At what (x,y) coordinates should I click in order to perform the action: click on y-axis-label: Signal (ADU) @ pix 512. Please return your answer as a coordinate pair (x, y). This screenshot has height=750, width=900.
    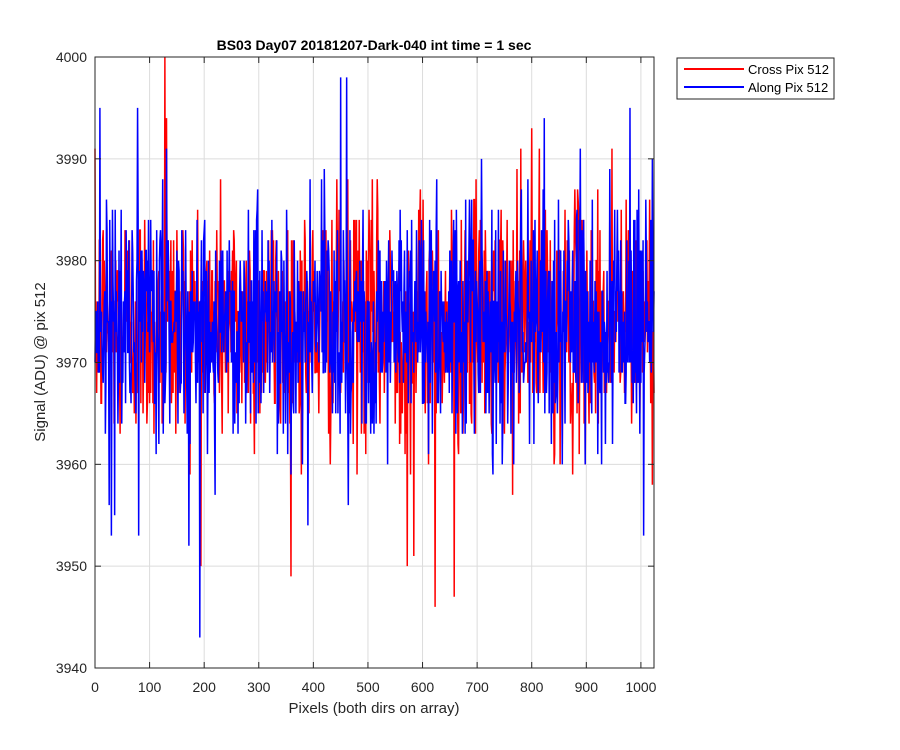
    Looking at the image, I should click on (40, 361).